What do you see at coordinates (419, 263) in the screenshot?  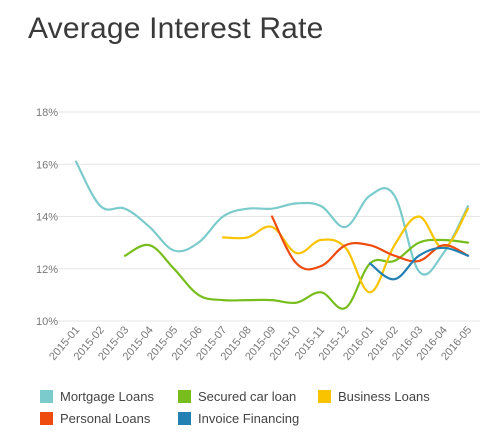 I see `series-line-invoice-financing` at bounding box center [419, 263].